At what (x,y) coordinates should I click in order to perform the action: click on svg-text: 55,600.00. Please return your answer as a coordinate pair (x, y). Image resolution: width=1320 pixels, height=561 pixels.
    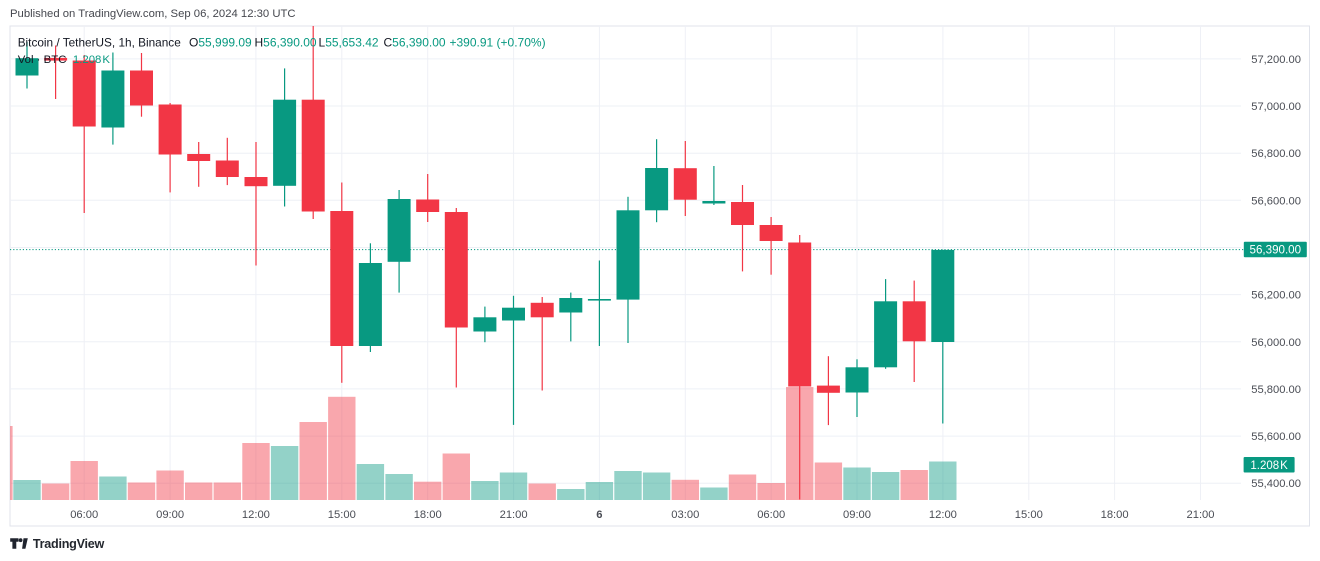
    Looking at the image, I should click on (1276, 437).